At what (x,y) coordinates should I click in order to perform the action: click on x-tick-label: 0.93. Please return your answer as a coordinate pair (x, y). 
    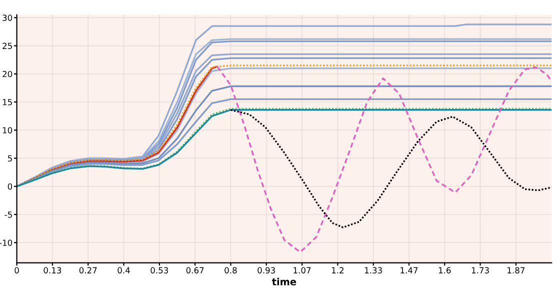
    Looking at the image, I should click on (266, 270).